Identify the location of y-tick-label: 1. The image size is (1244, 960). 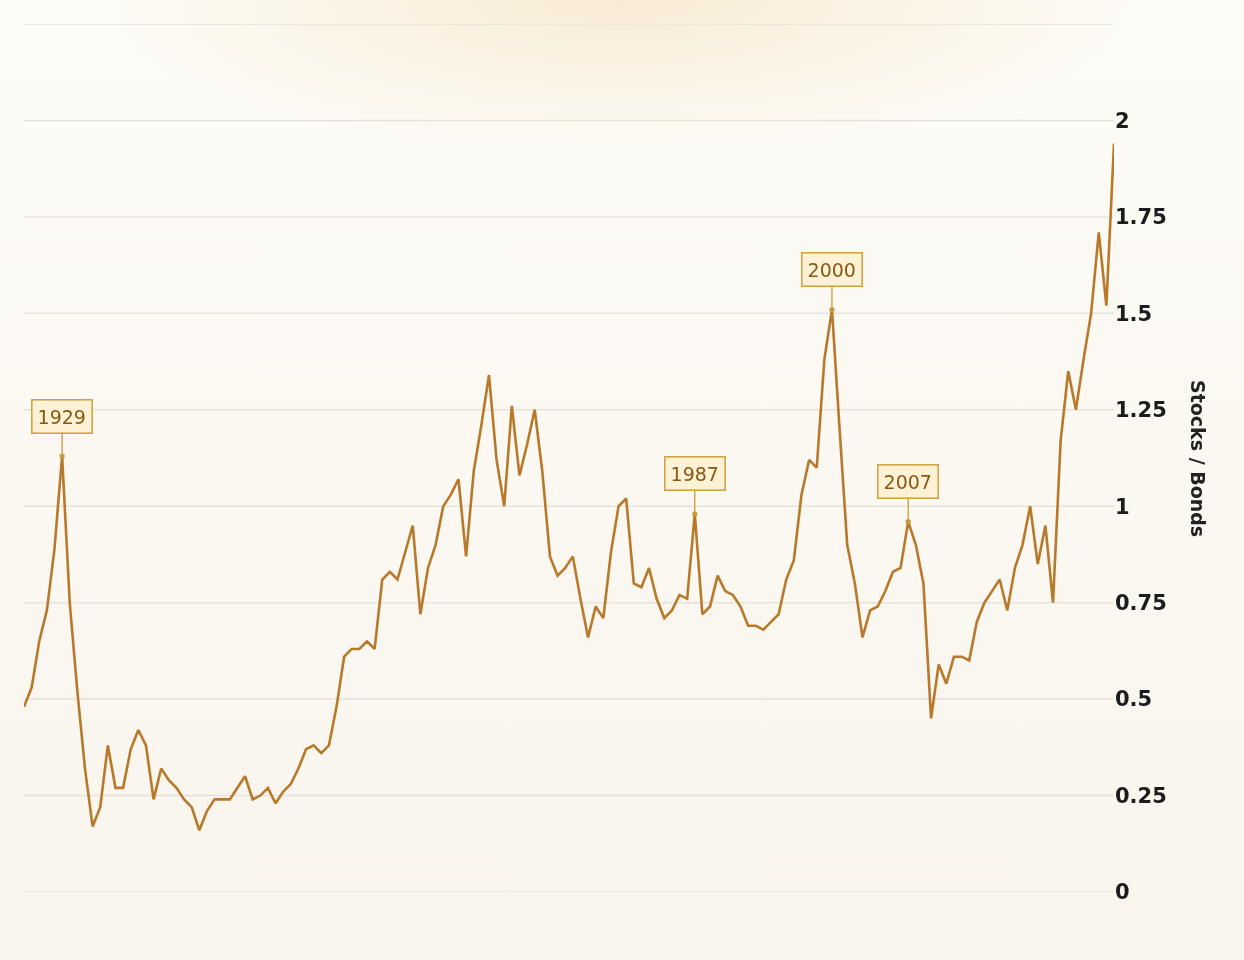
(1122, 506).